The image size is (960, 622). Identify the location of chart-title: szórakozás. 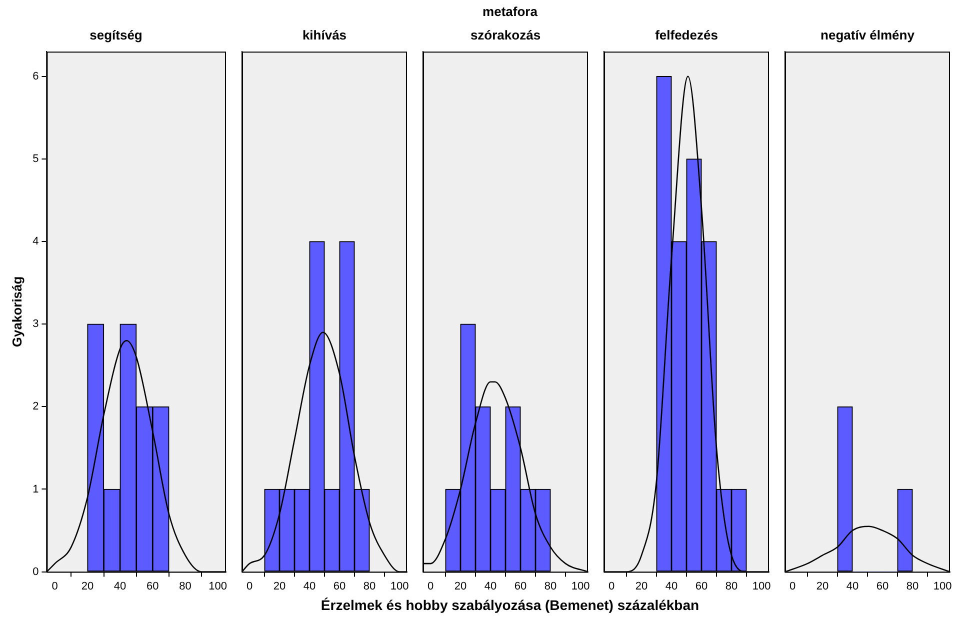
(505, 34).